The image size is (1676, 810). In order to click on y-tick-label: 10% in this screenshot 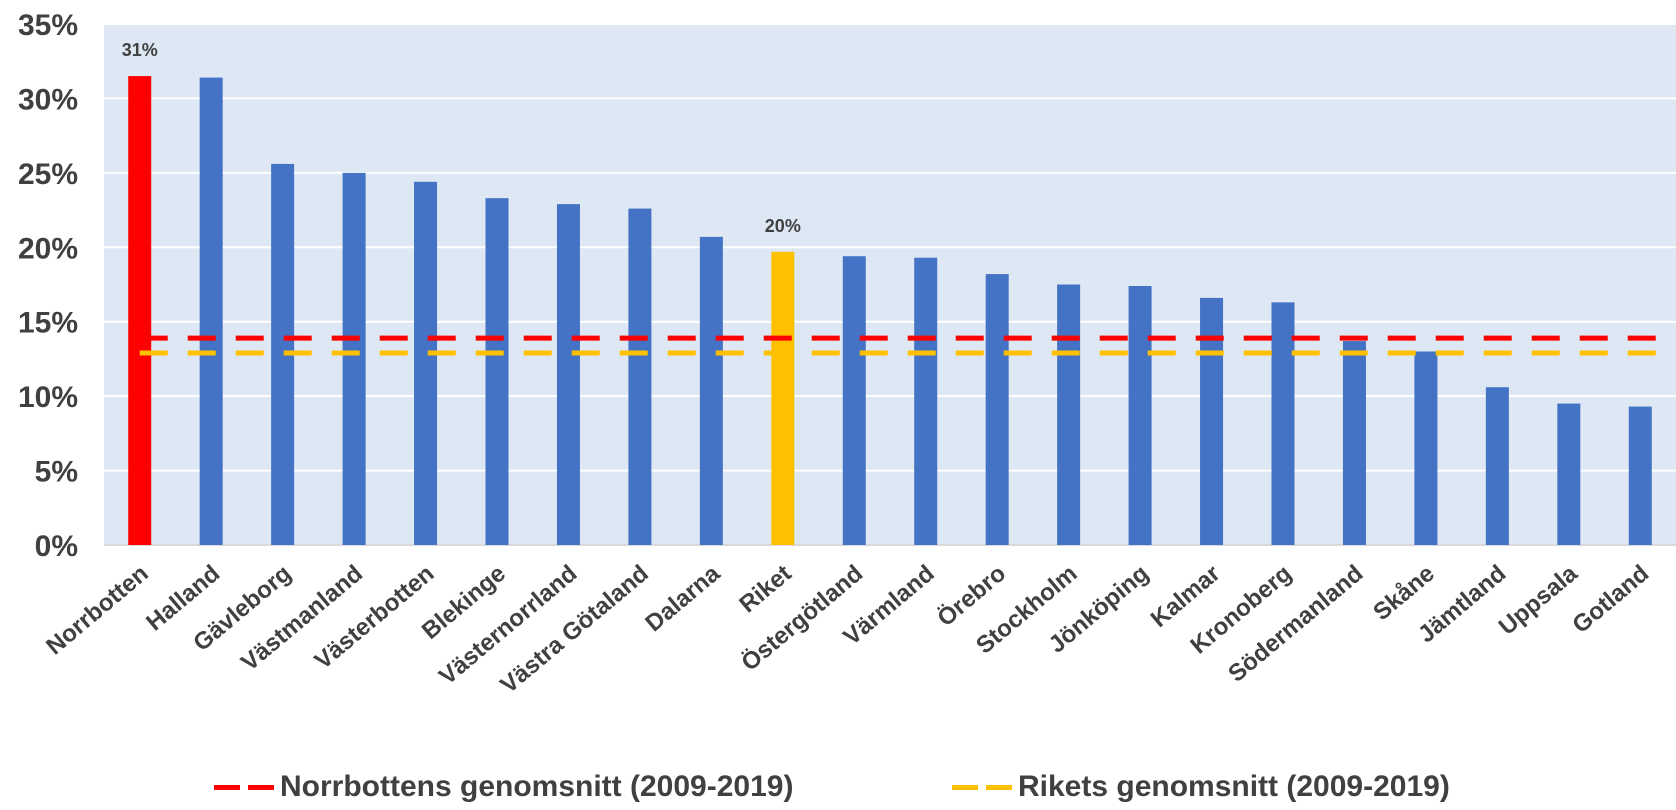, I will do `click(48, 397)`.